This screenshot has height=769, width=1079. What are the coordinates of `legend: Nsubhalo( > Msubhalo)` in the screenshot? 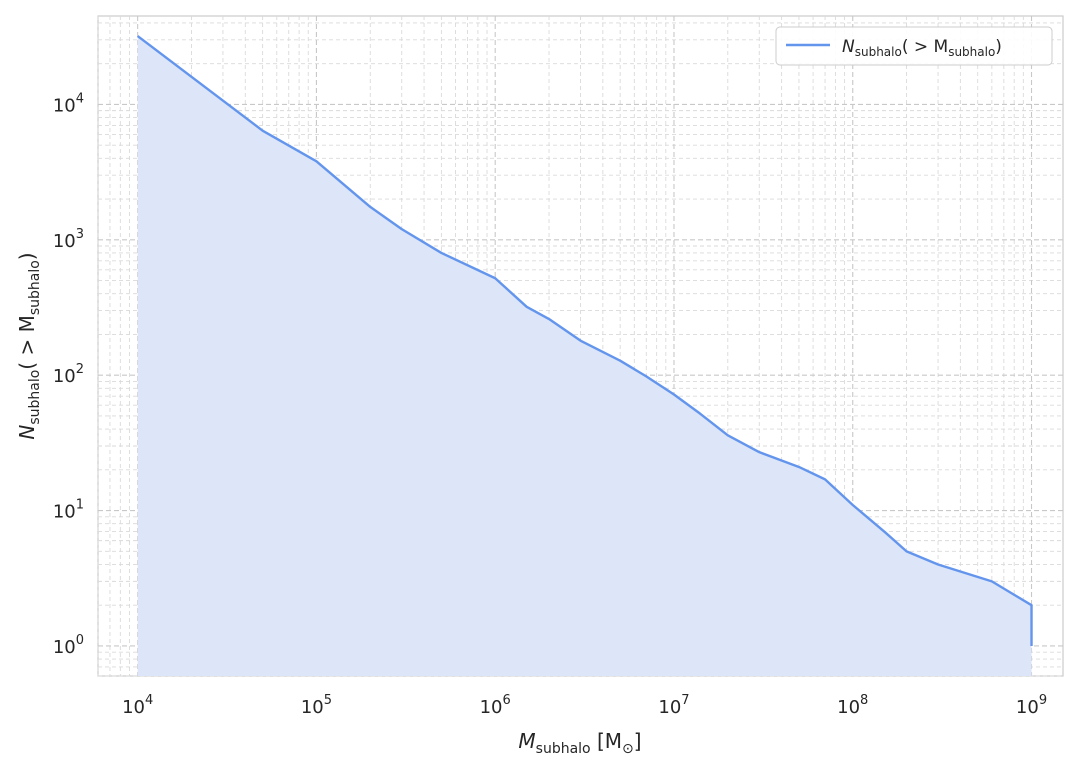 It's located at (914, 46).